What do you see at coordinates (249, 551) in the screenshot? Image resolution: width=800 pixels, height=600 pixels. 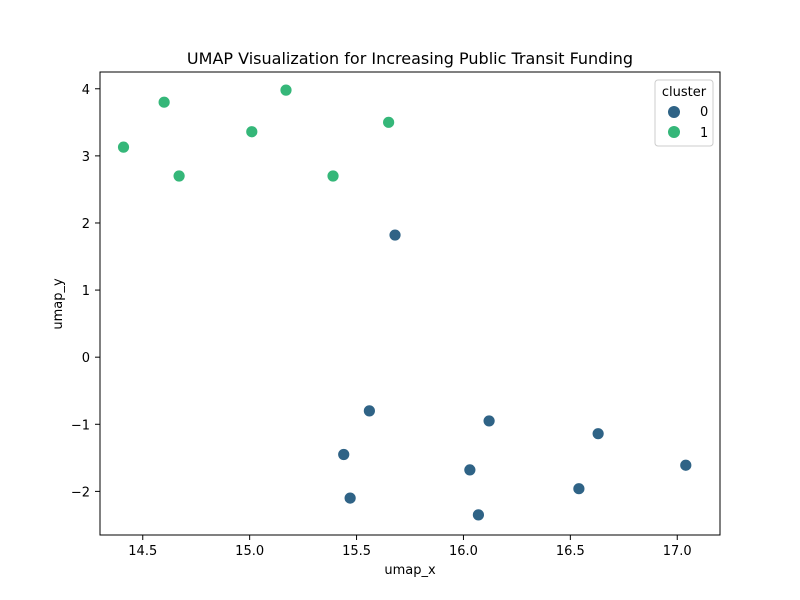 I see `x-tick-label: 15.0` at bounding box center [249, 551].